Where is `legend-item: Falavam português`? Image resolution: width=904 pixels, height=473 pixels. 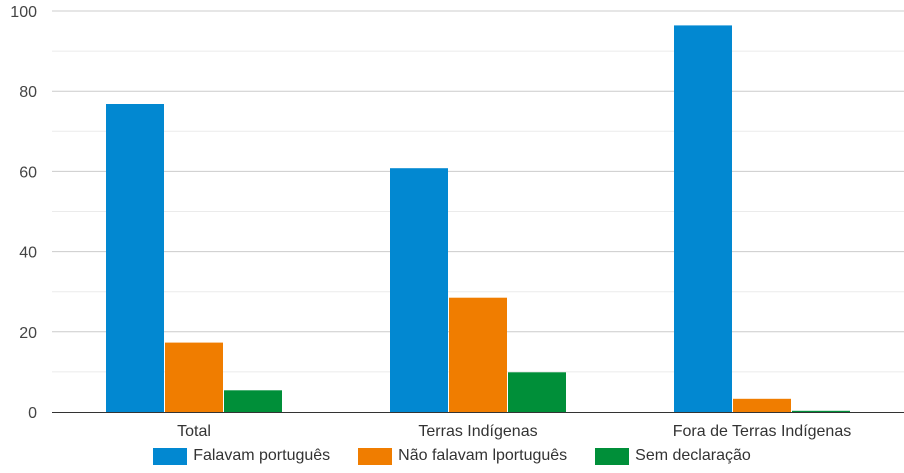 legend-item: Falavam português is located at coordinates (241, 456).